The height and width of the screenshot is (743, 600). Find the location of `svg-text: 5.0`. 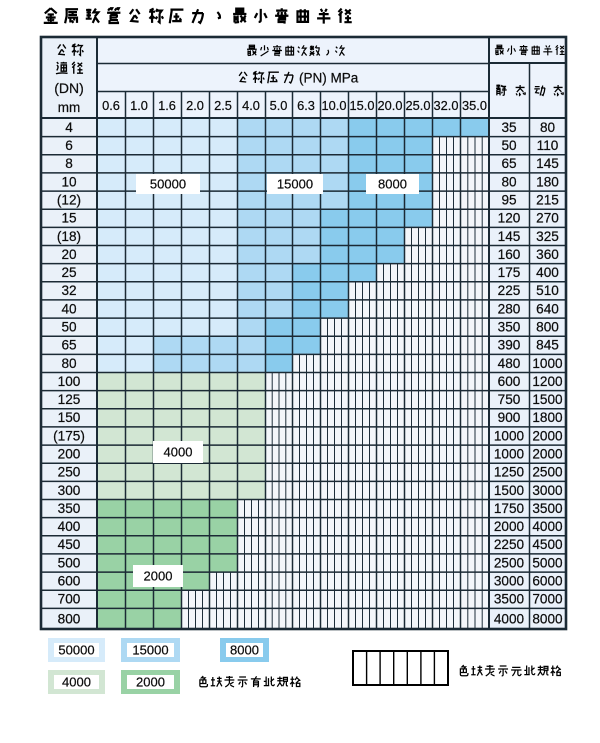

svg-text: 5.0 is located at coordinates (279, 105).